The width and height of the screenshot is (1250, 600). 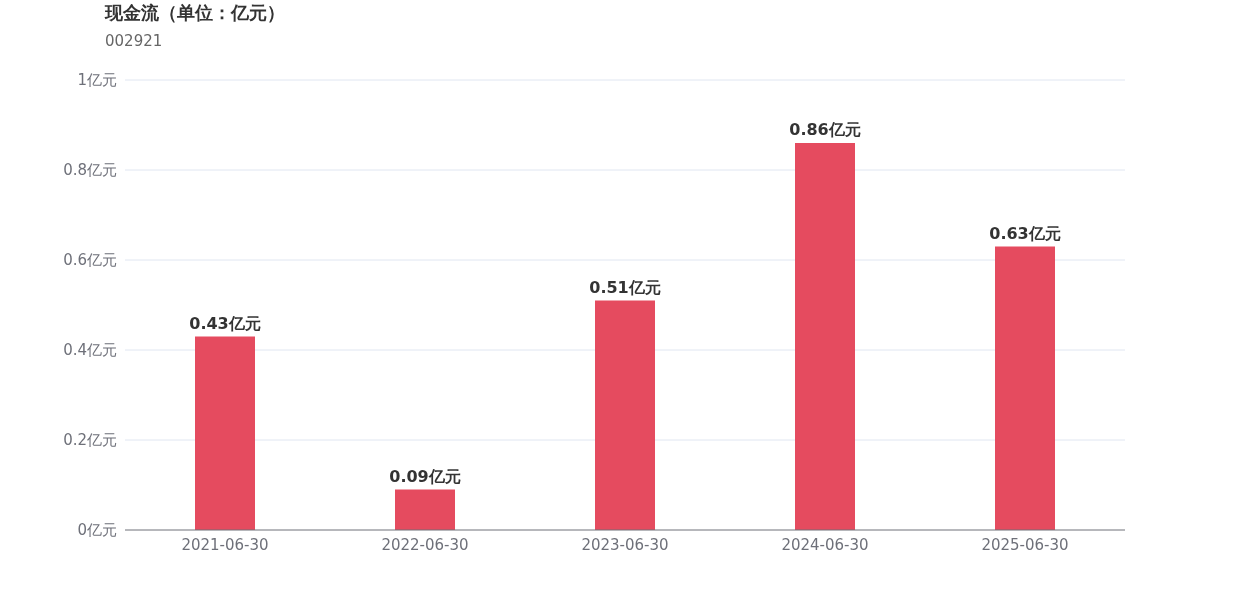 I want to click on y-tick-label: 0.8亿元, so click(x=90, y=170).